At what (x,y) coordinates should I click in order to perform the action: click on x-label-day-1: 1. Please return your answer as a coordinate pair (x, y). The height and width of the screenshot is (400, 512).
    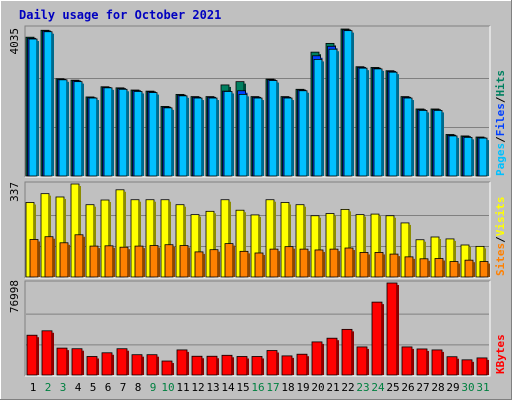
    Looking at the image, I should click on (33, 387).